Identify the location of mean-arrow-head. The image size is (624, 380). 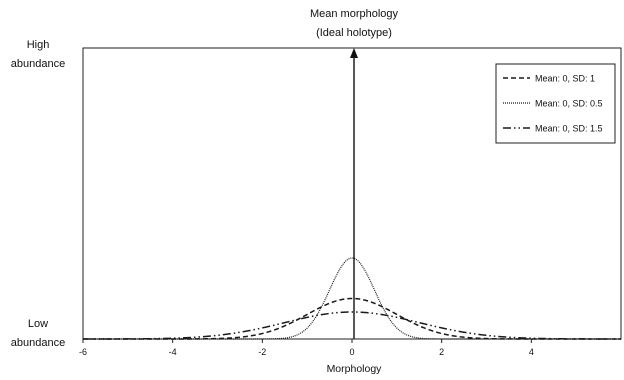
(354, 53).